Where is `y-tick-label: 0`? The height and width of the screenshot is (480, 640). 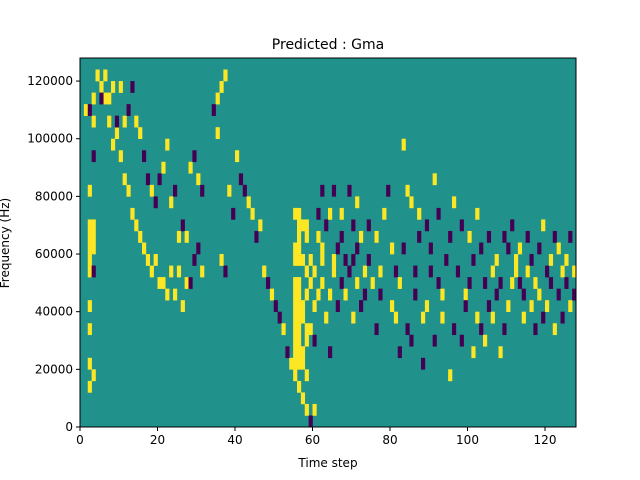
y-tick-label: 0 is located at coordinates (69, 427).